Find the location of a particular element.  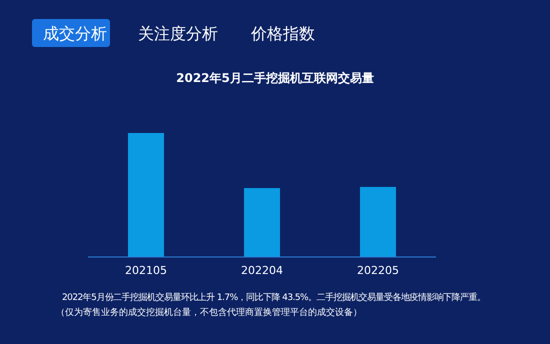

x-tick-label: 202105 is located at coordinates (146, 270).